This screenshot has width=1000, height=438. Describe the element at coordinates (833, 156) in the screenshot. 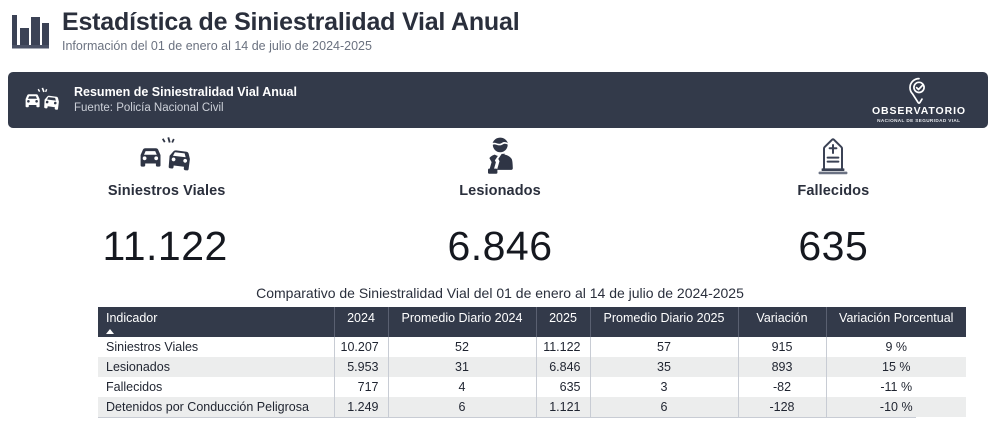

I see `tombstone-icon` at that location.